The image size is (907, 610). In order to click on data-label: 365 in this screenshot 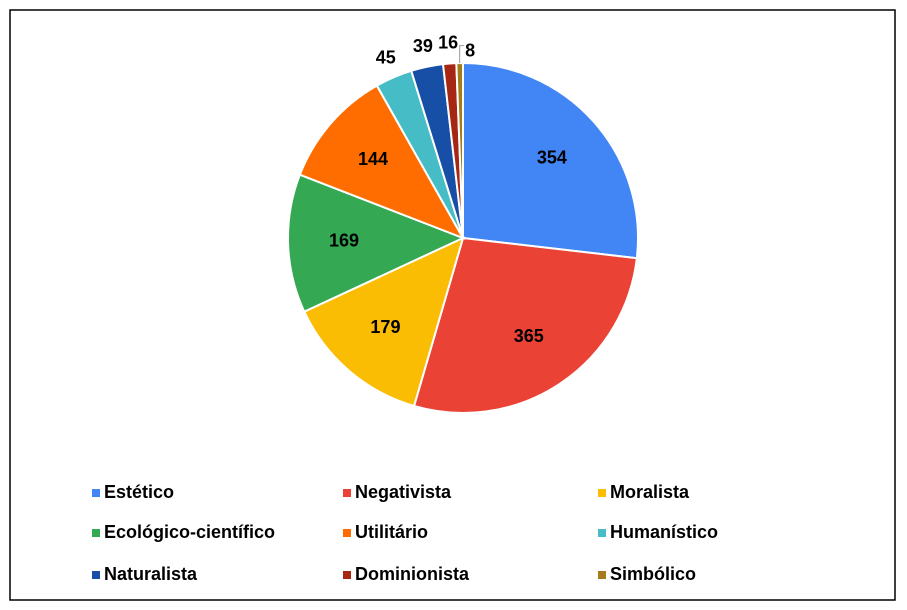, I will do `click(529, 336)`.